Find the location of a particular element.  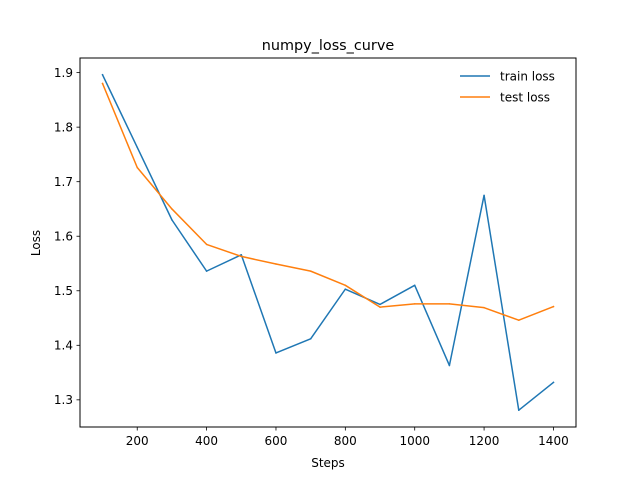

legend-label-train-loss: train loss is located at coordinates (527, 76).